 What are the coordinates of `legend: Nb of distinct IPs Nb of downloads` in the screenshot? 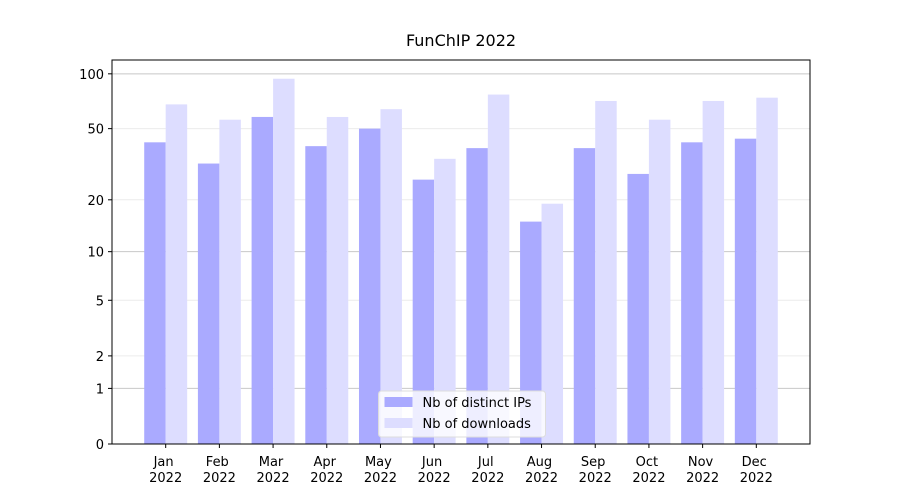 It's located at (462, 414).